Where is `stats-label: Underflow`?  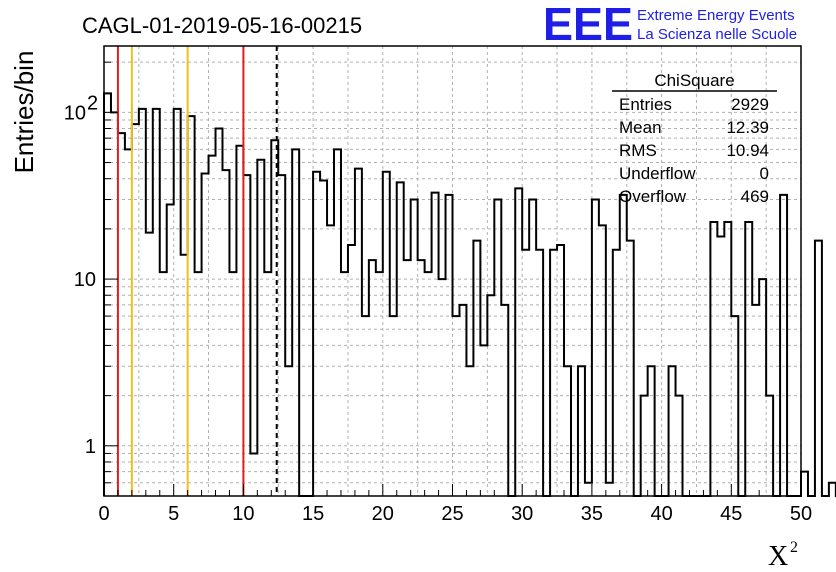 stats-label: Underflow is located at coordinates (657, 173).